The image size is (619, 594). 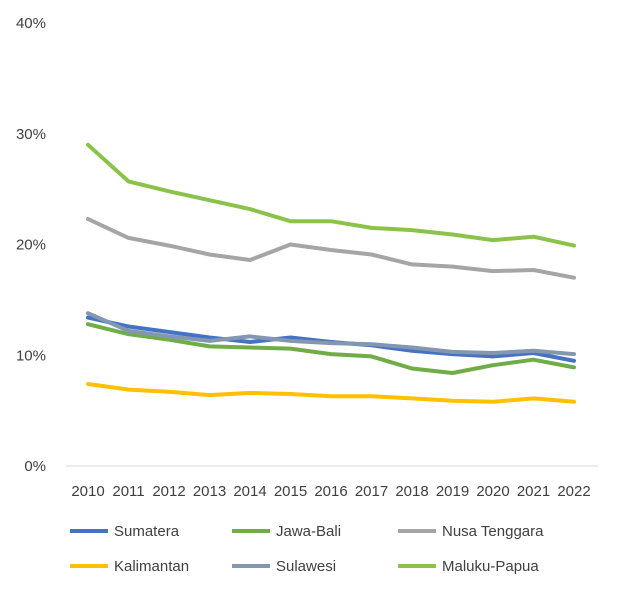 I want to click on x-tick-label: 2019, so click(x=452, y=491).